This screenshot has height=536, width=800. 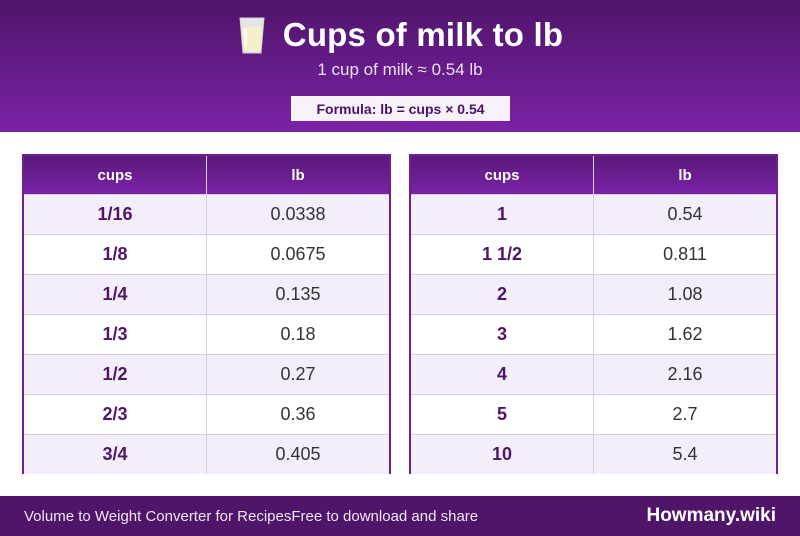 What do you see at coordinates (115, 334) in the screenshot?
I see `cups-cell: 1/3` at bounding box center [115, 334].